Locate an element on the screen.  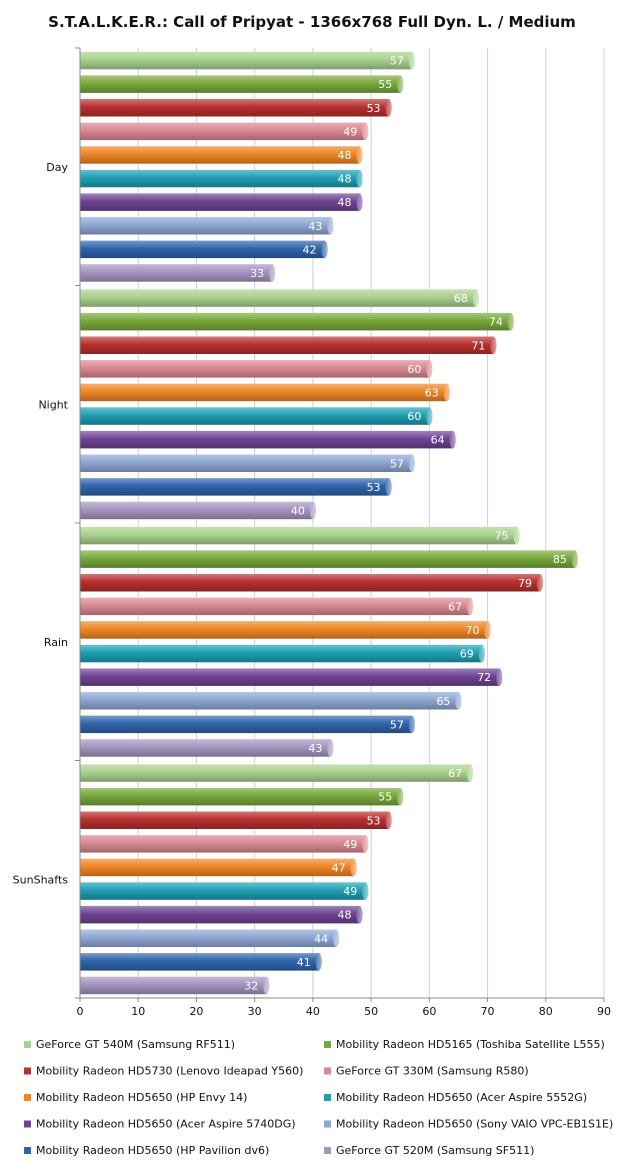
x-tick-label: 70 is located at coordinates (488, 1011).